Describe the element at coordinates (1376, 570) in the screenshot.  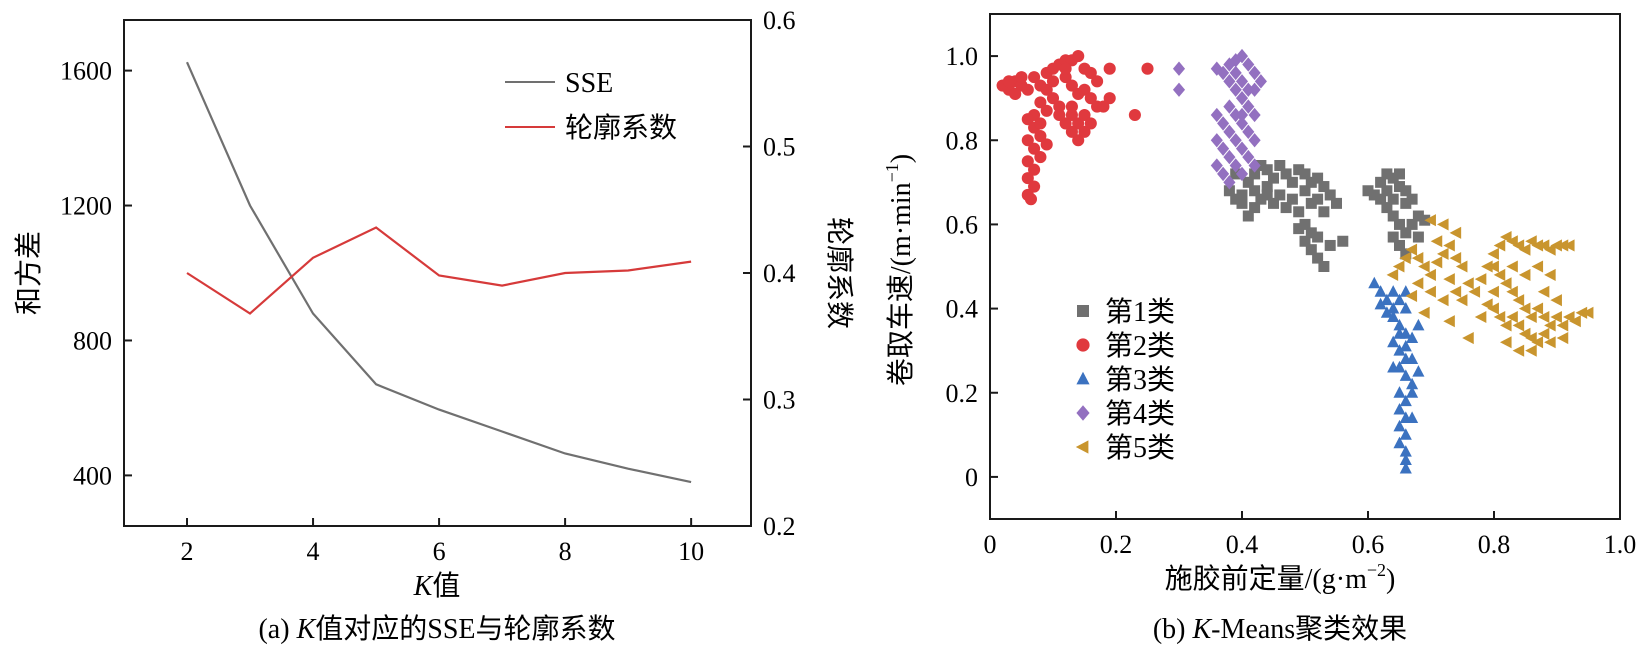
I see `chart-b-xlabel-sup: −2` at that location.